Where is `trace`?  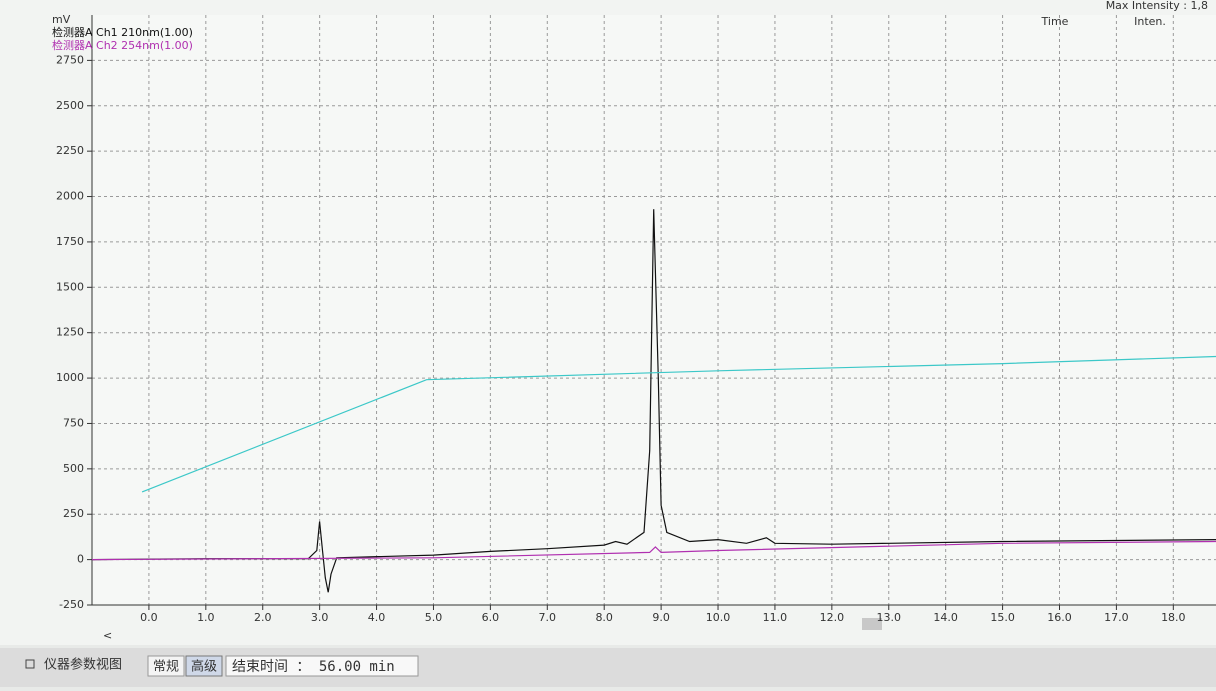 trace is located at coordinates (654, 550).